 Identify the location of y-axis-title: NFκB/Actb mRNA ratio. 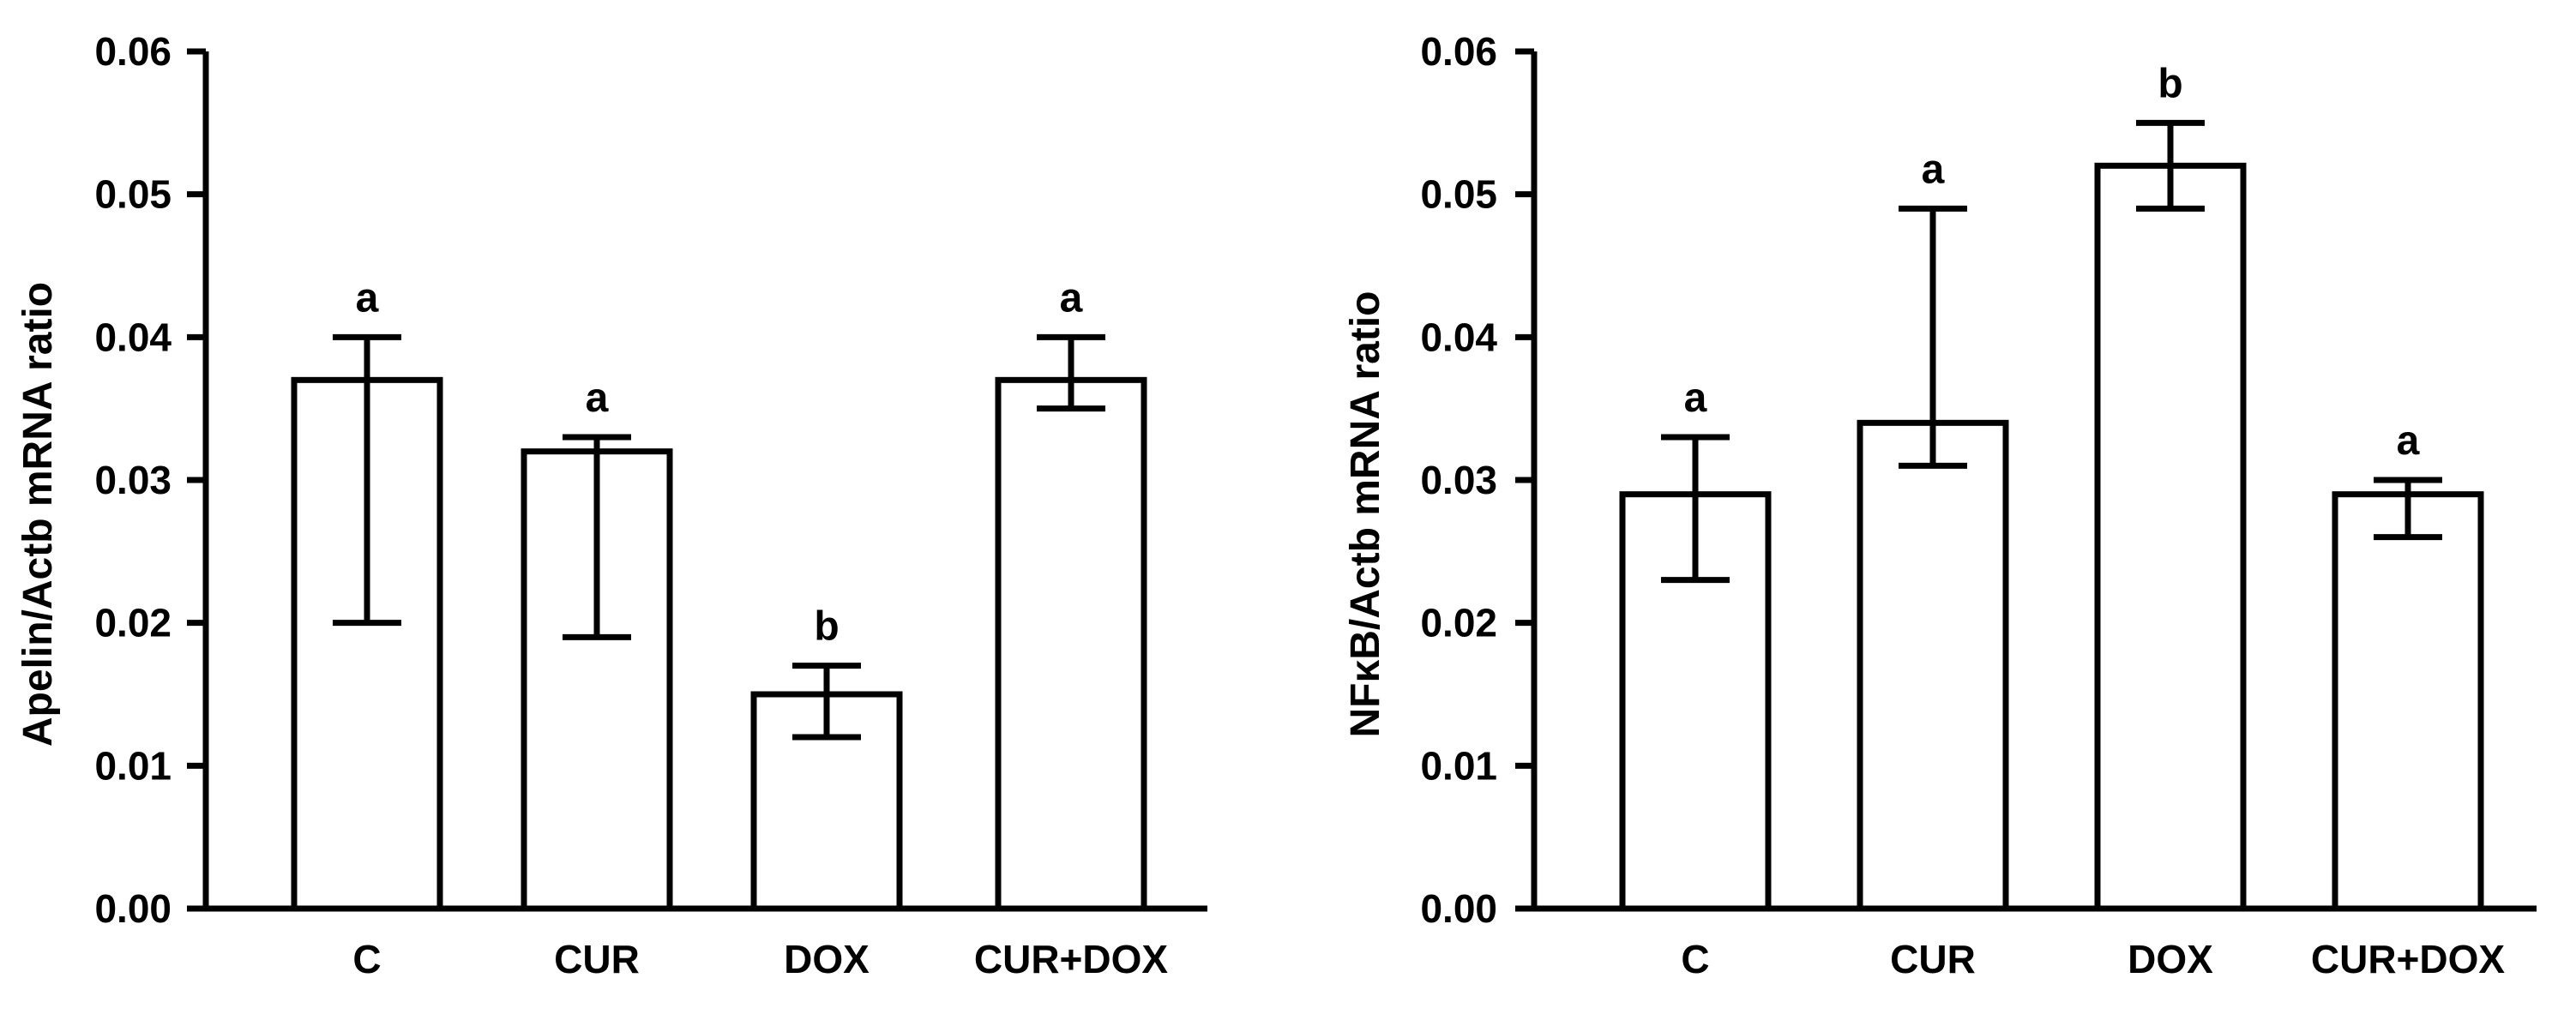
(1365, 514).